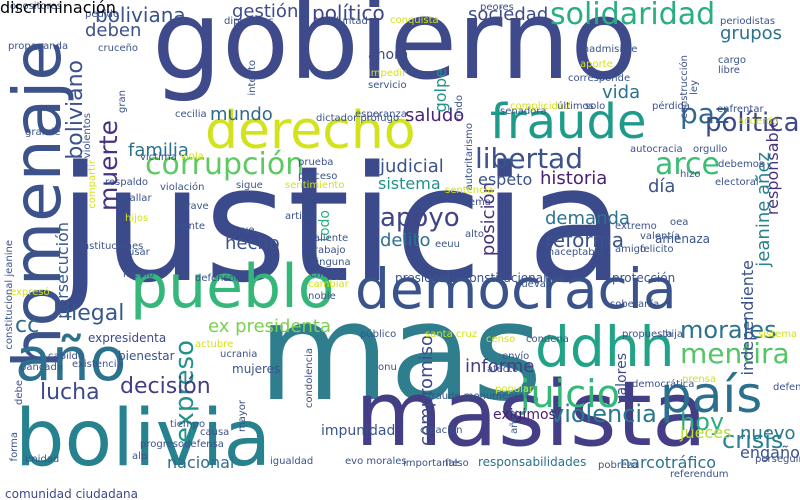 This screenshot has width=800, height=500. Describe the element at coordinates (225, 164) in the screenshot. I see `word-corrupcion: corrupción` at that location.